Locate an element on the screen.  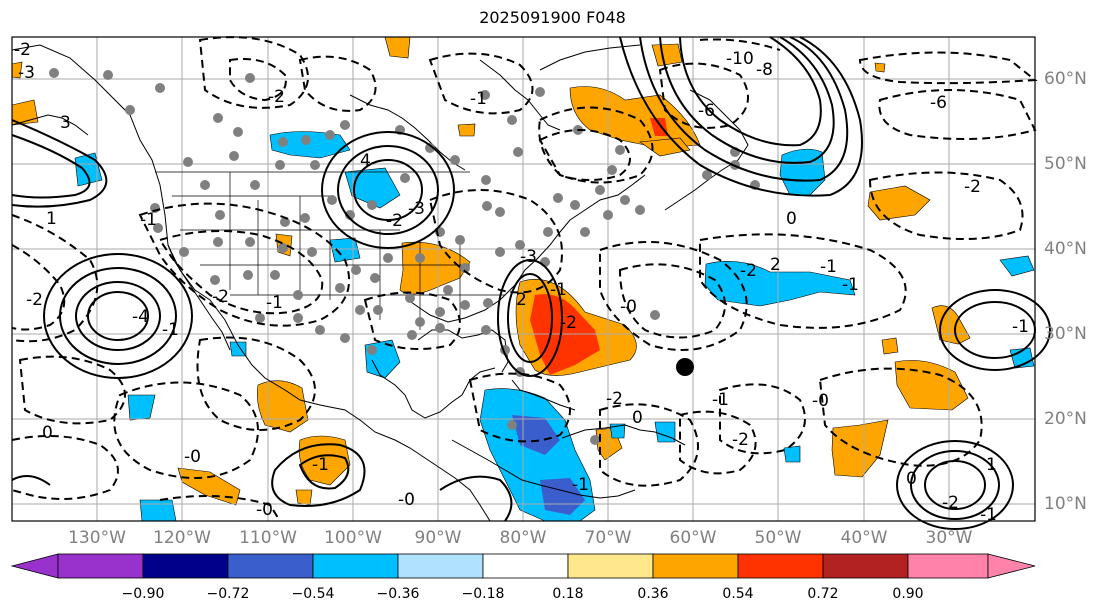
colorbar-extend-high is located at coordinates (1011, 566).